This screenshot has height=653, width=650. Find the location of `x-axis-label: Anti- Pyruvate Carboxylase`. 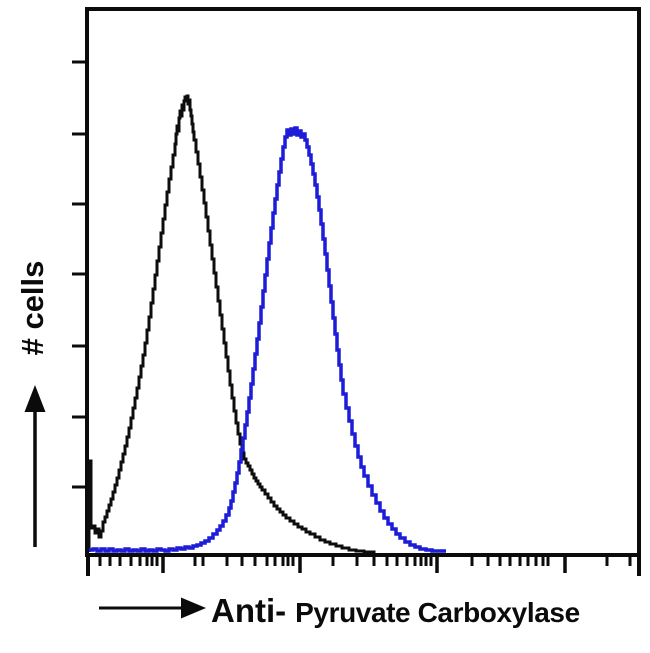

x-axis-label: Anti- Pyruvate Carboxylase is located at coordinates (395, 611).